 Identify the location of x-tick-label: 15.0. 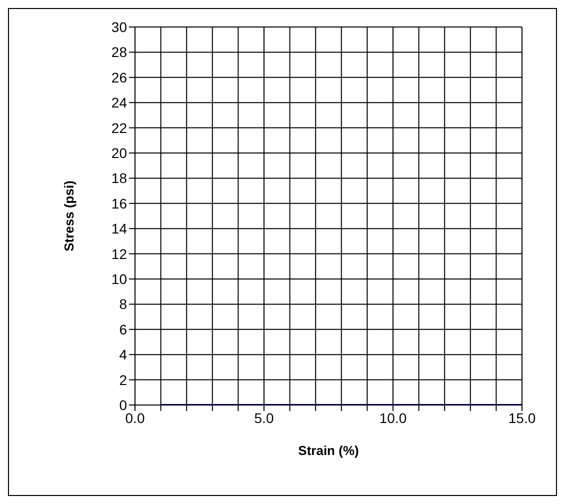
(522, 418).